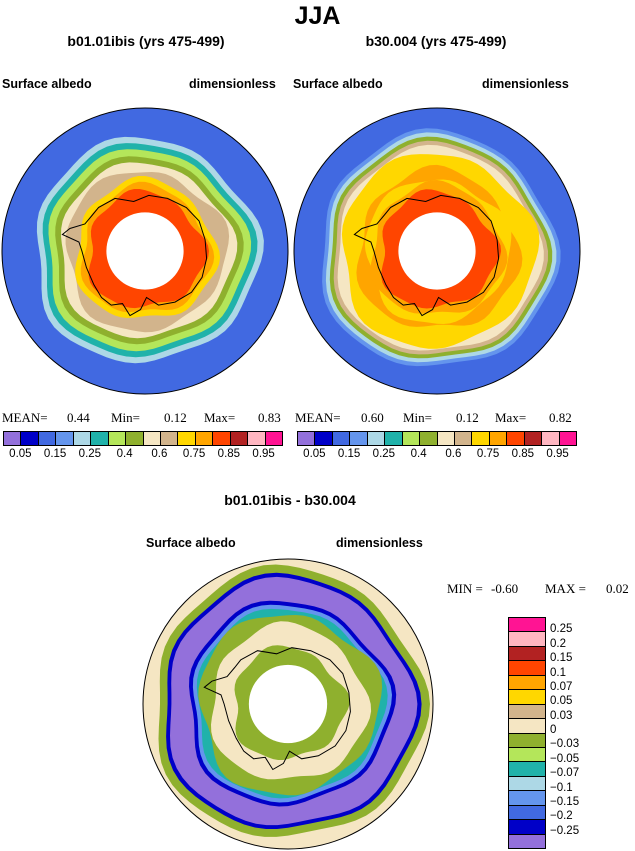 The width and height of the screenshot is (635, 851). What do you see at coordinates (561, 701) in the screenshot?
I see `diff-colorbar-tick-label: 0.05` at bounding box center [561, 701].